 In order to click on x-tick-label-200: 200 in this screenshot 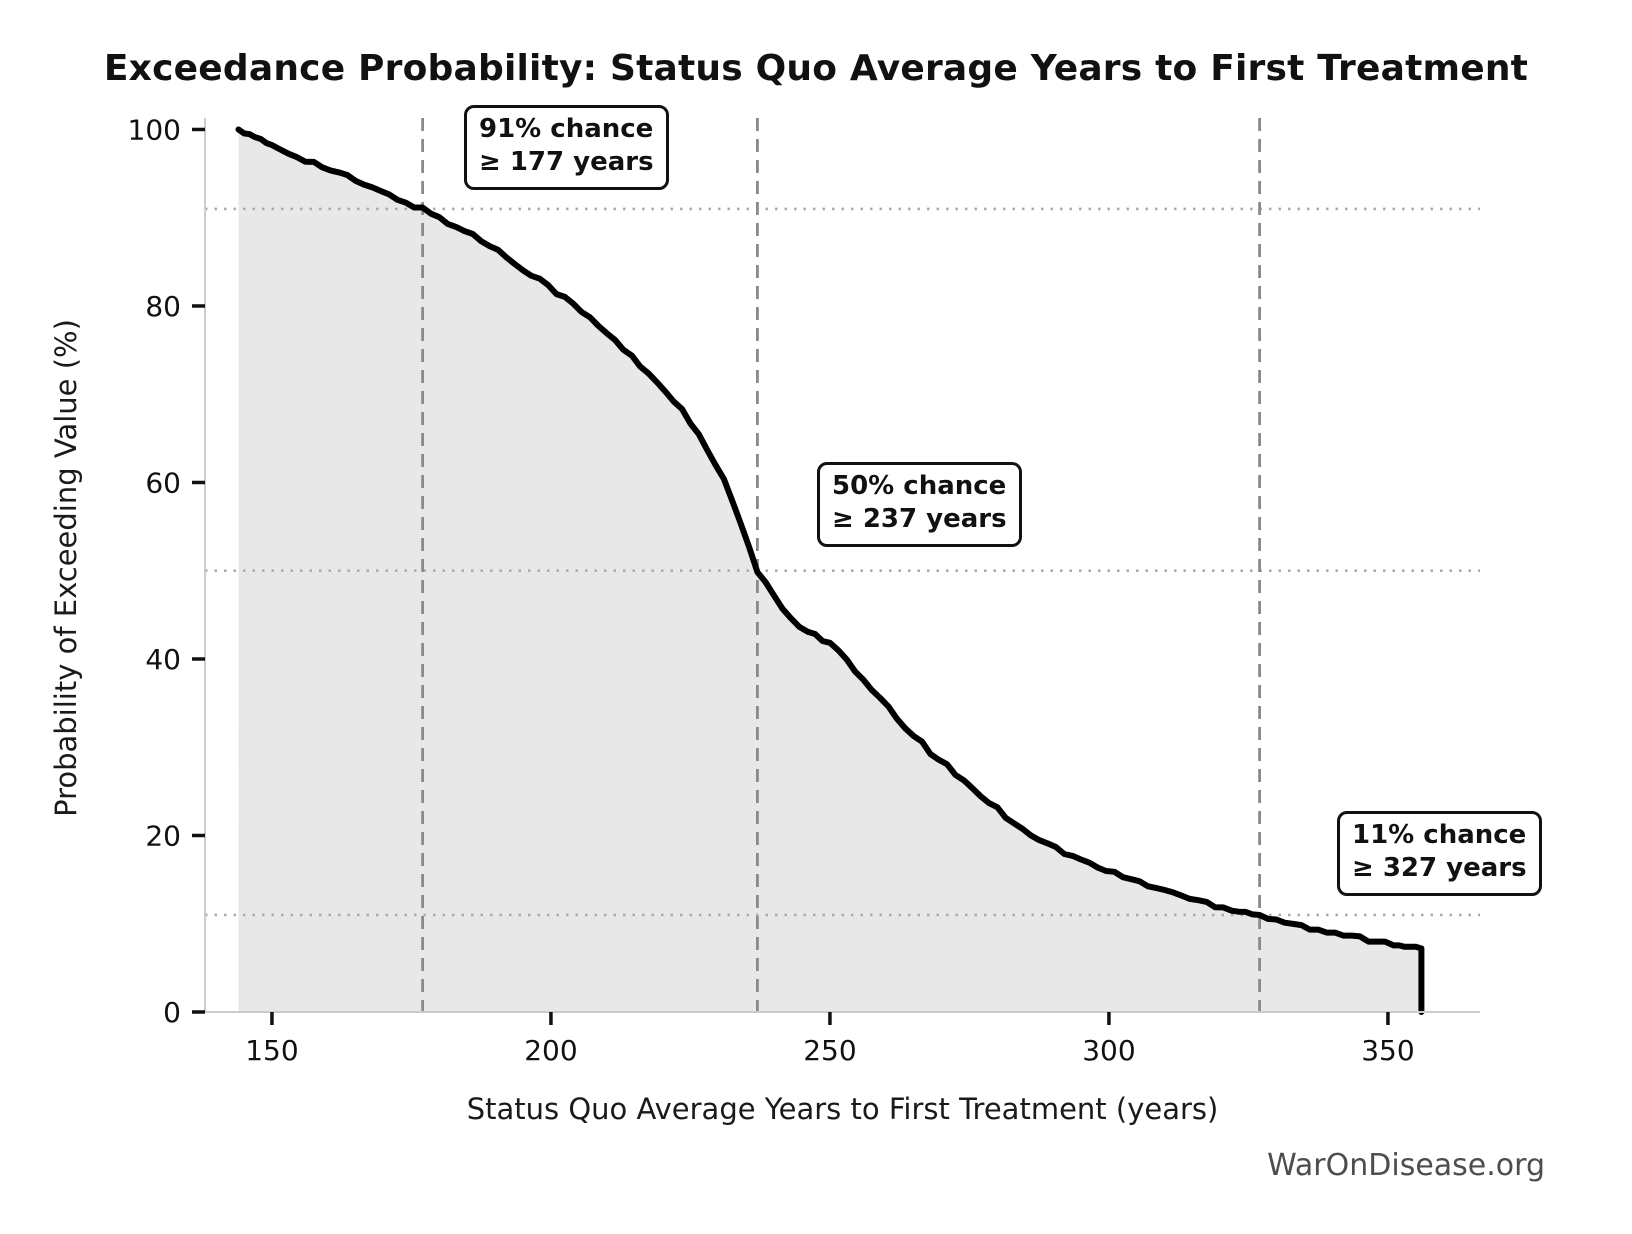, I will do `click(550, 1050)`.